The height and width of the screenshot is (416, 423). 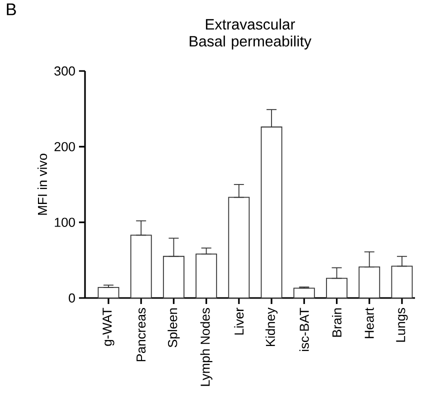 I want to click on y-tick-label: 100, so click(x=64, y=222).